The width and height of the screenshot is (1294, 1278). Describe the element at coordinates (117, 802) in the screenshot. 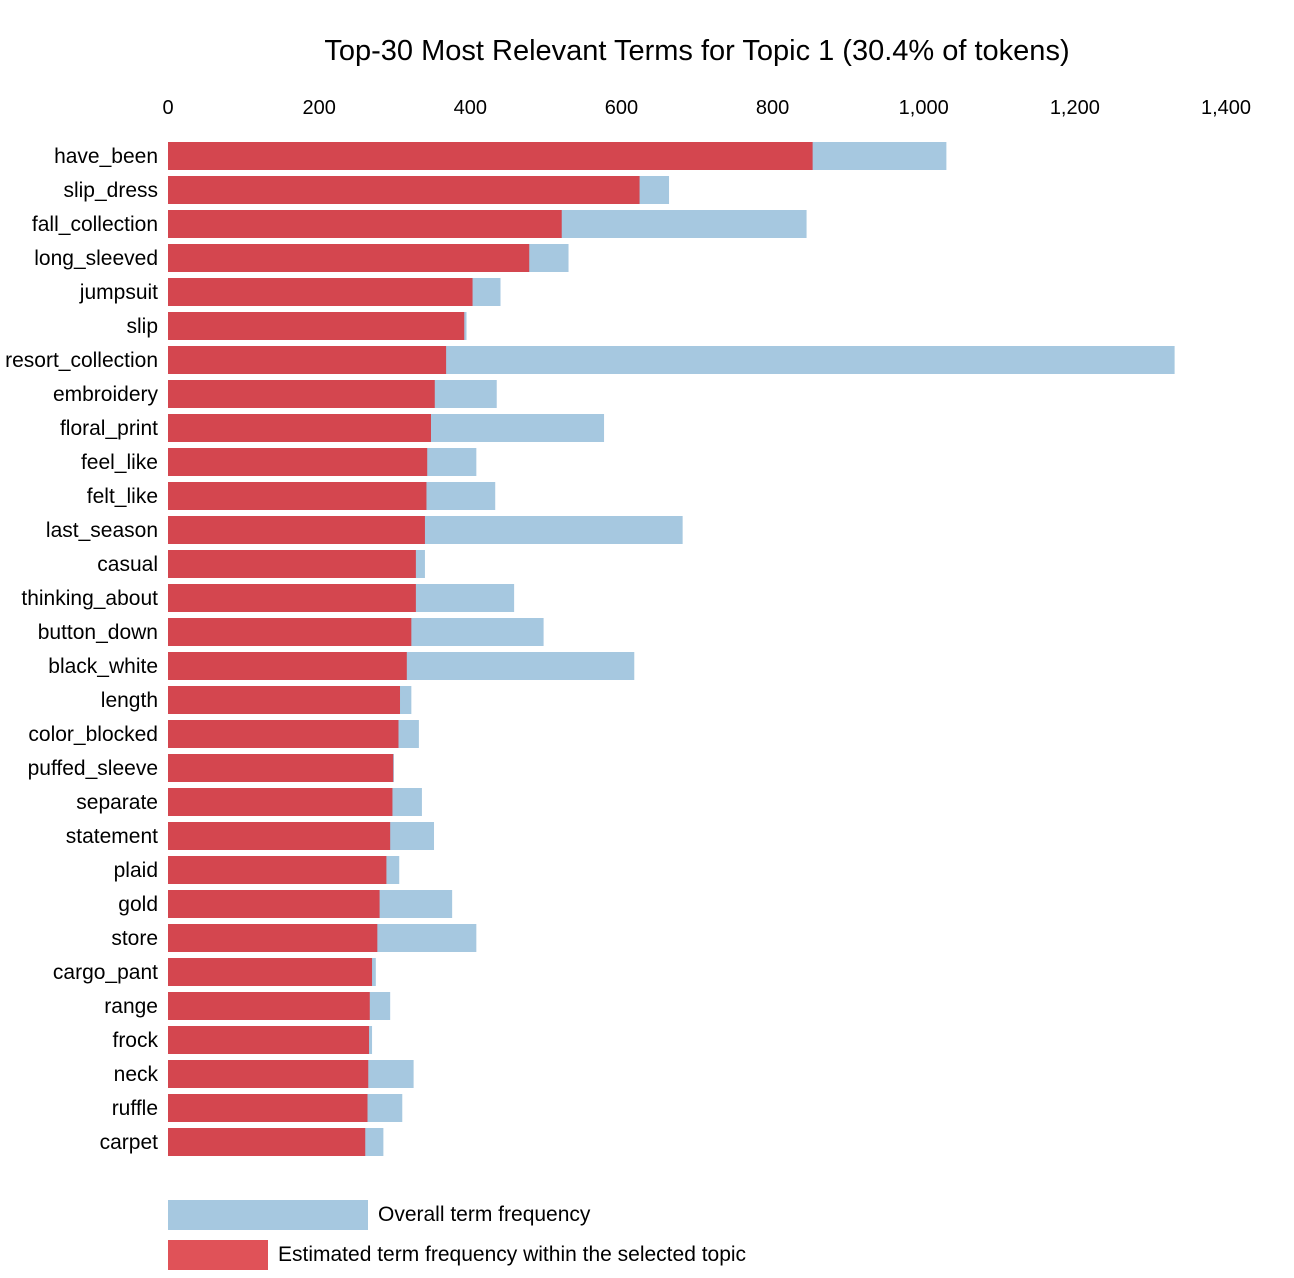

I see `term-label: separate` at that location.